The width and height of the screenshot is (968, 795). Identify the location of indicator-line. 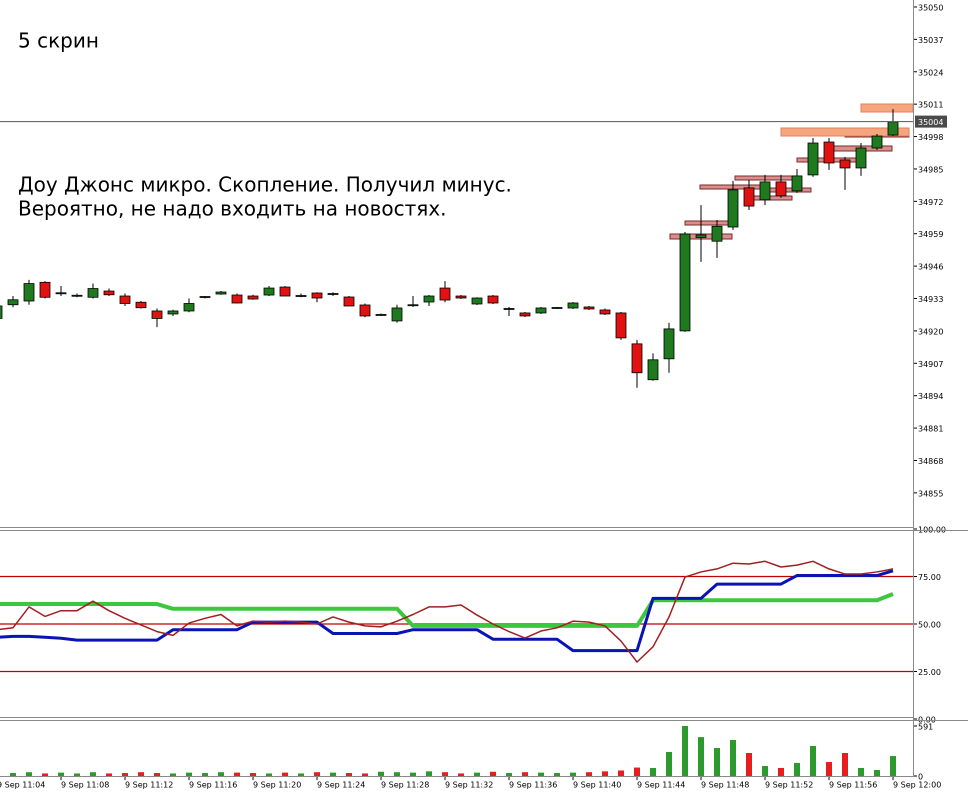
(447, 611).